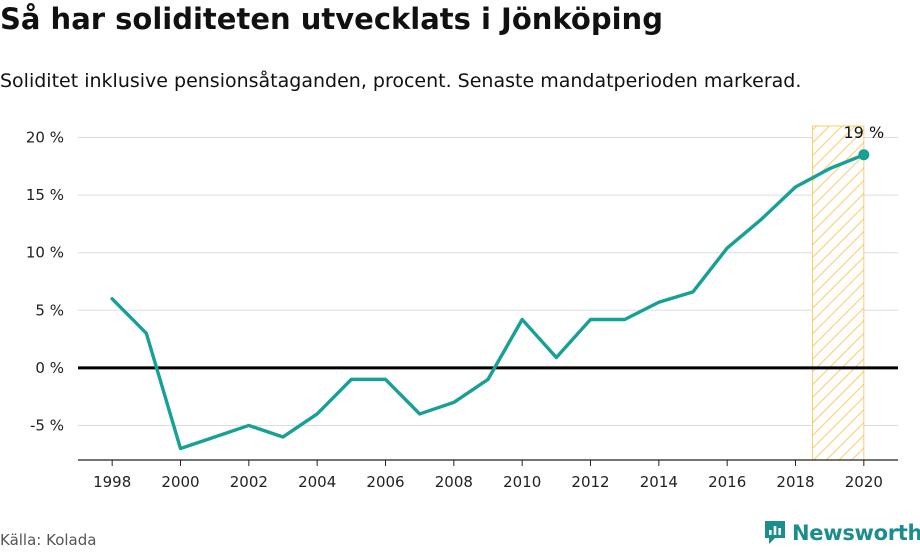 This screenshot has width=920, height=552. I want to click on source-note: Källa: Kolada, so click(48, 540).